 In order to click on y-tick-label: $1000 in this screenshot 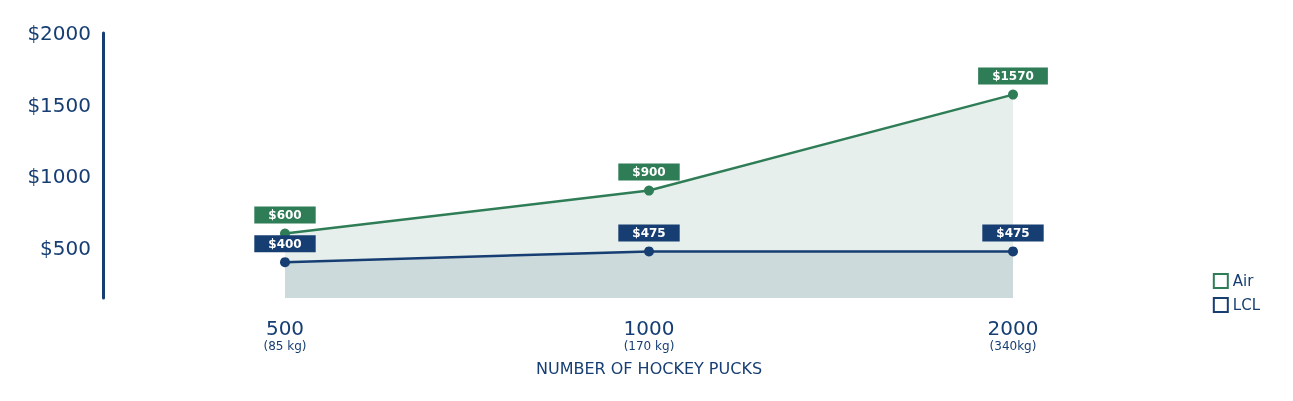, I will do `click(59, 176)`.